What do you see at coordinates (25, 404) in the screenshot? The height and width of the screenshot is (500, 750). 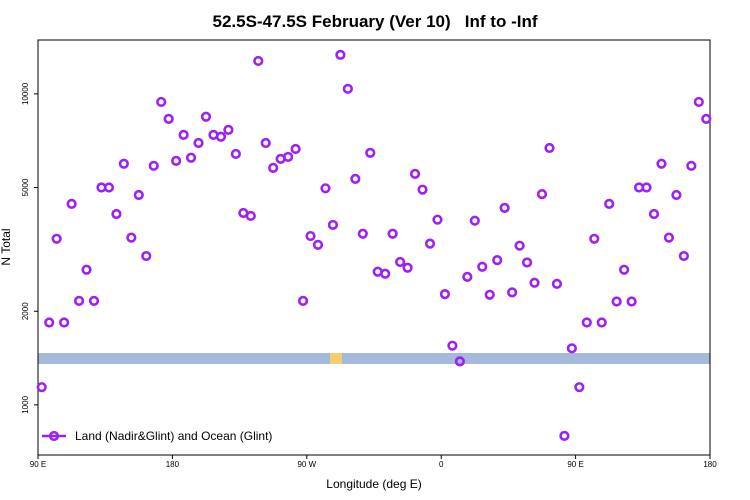 I see `y-tick-label: 1000` at bounding box center [25, 404].